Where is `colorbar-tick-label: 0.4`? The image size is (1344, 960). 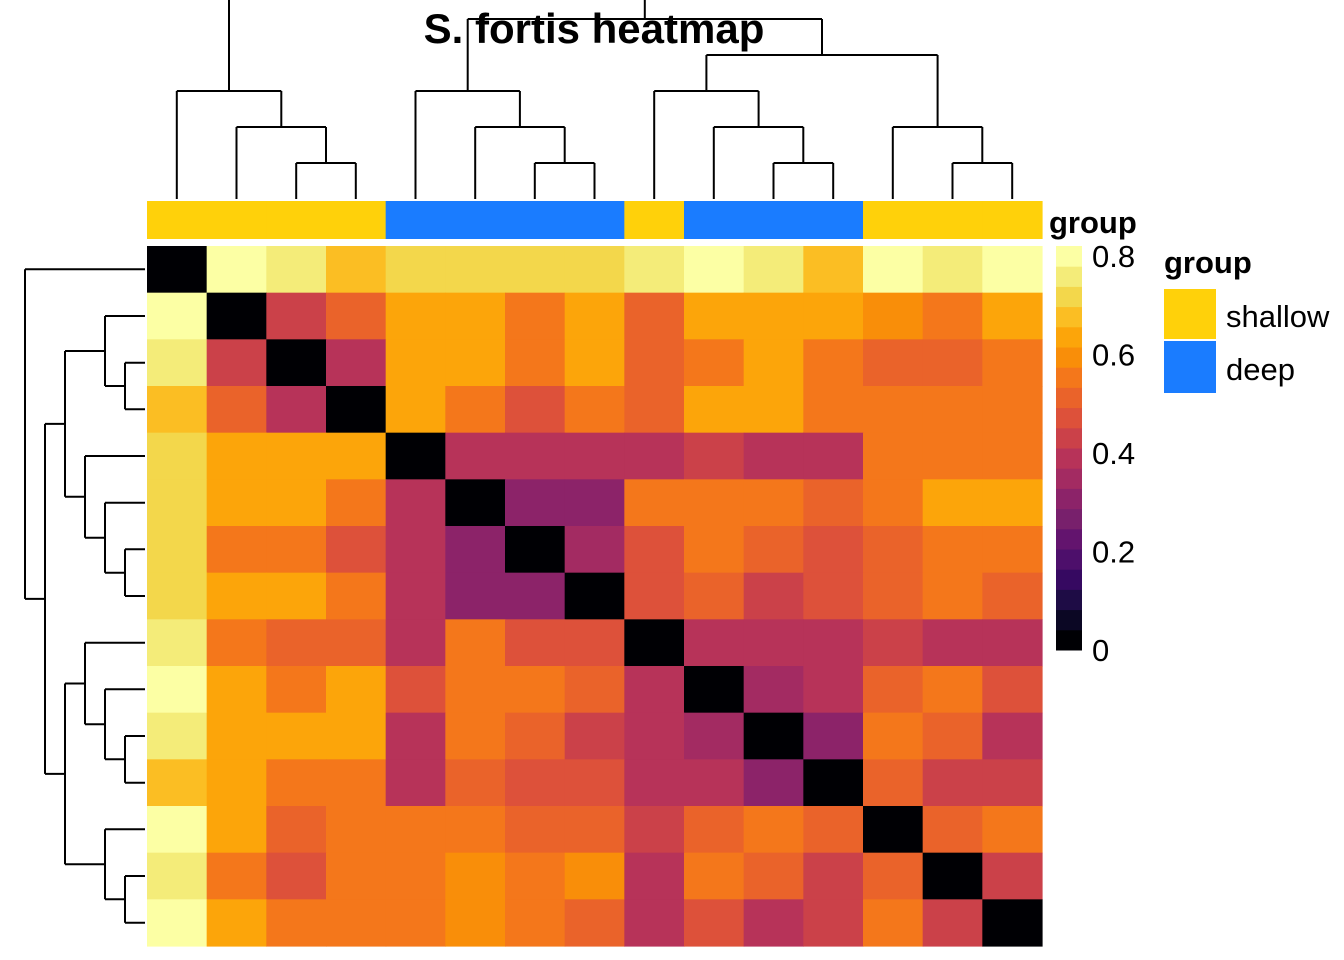
colorbar-tick-label: 0.4 is located at coordinates (1113, 453).